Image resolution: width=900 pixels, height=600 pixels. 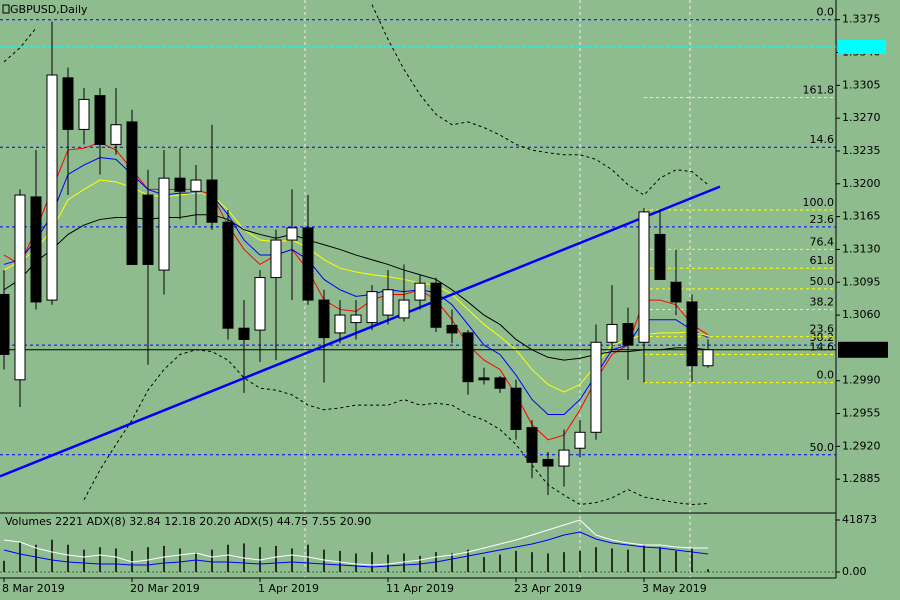 What do you see at coordinates (861, 478) in the screenshot?
I see `y-tick-label: 1.2885` at bounding box center [861, 478].